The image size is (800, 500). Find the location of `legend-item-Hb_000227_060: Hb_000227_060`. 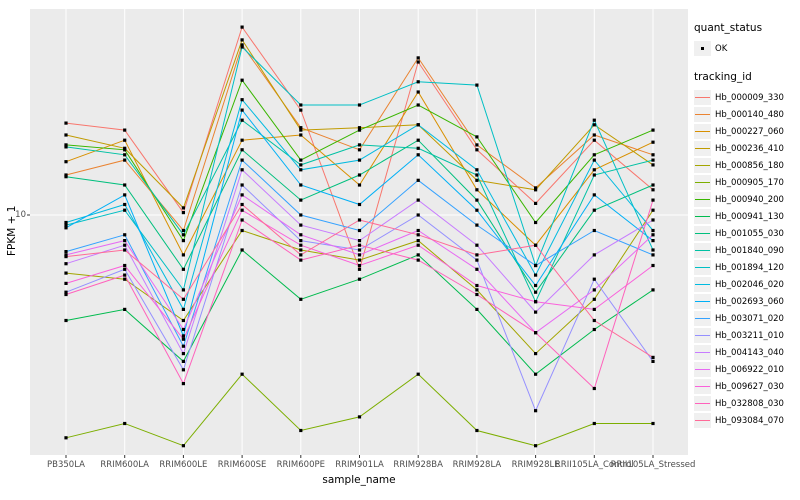

legend-item-Hb_000227_060: Hb_000227_060 is located at coordinates (746, 131).